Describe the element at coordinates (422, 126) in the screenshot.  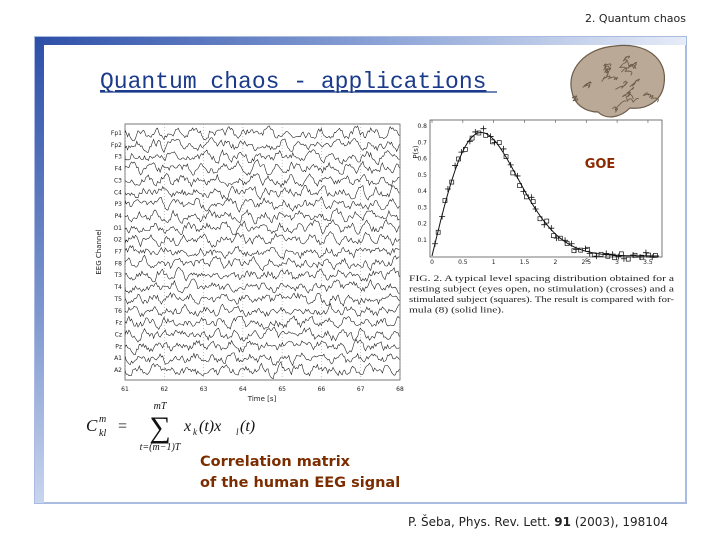
I see `spacing-y-tick-label: 0.8` at that location.